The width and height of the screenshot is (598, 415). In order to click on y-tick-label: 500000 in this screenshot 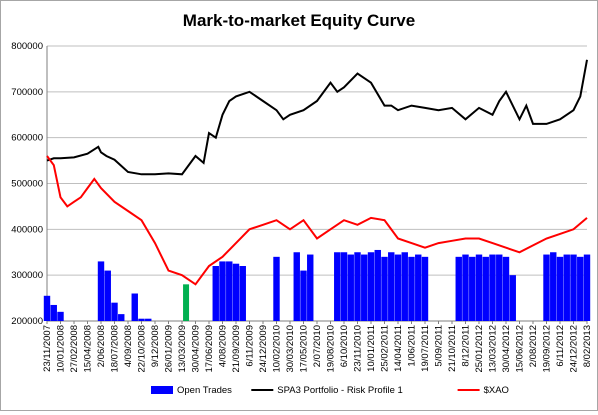, I will do `click(27, 184)`.